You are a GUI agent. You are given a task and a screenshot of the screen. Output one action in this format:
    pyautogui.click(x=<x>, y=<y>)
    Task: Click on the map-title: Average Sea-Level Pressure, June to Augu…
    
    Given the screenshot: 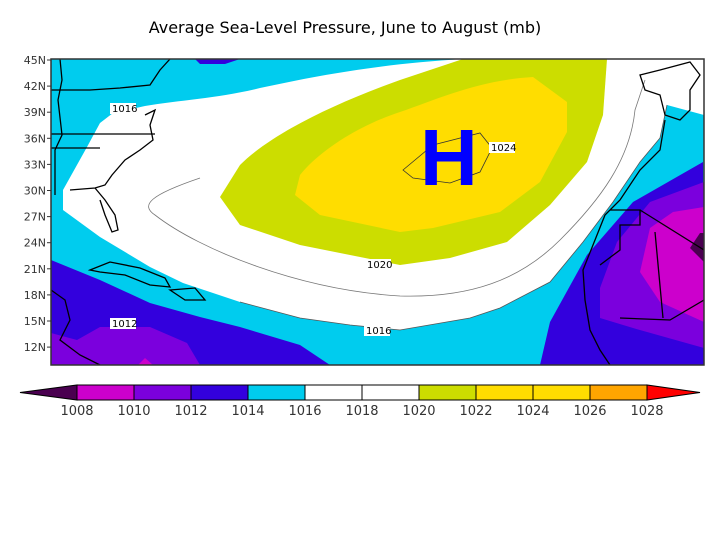 What is the action you would take?
    pyautogui.click(x=345, y=27)
    